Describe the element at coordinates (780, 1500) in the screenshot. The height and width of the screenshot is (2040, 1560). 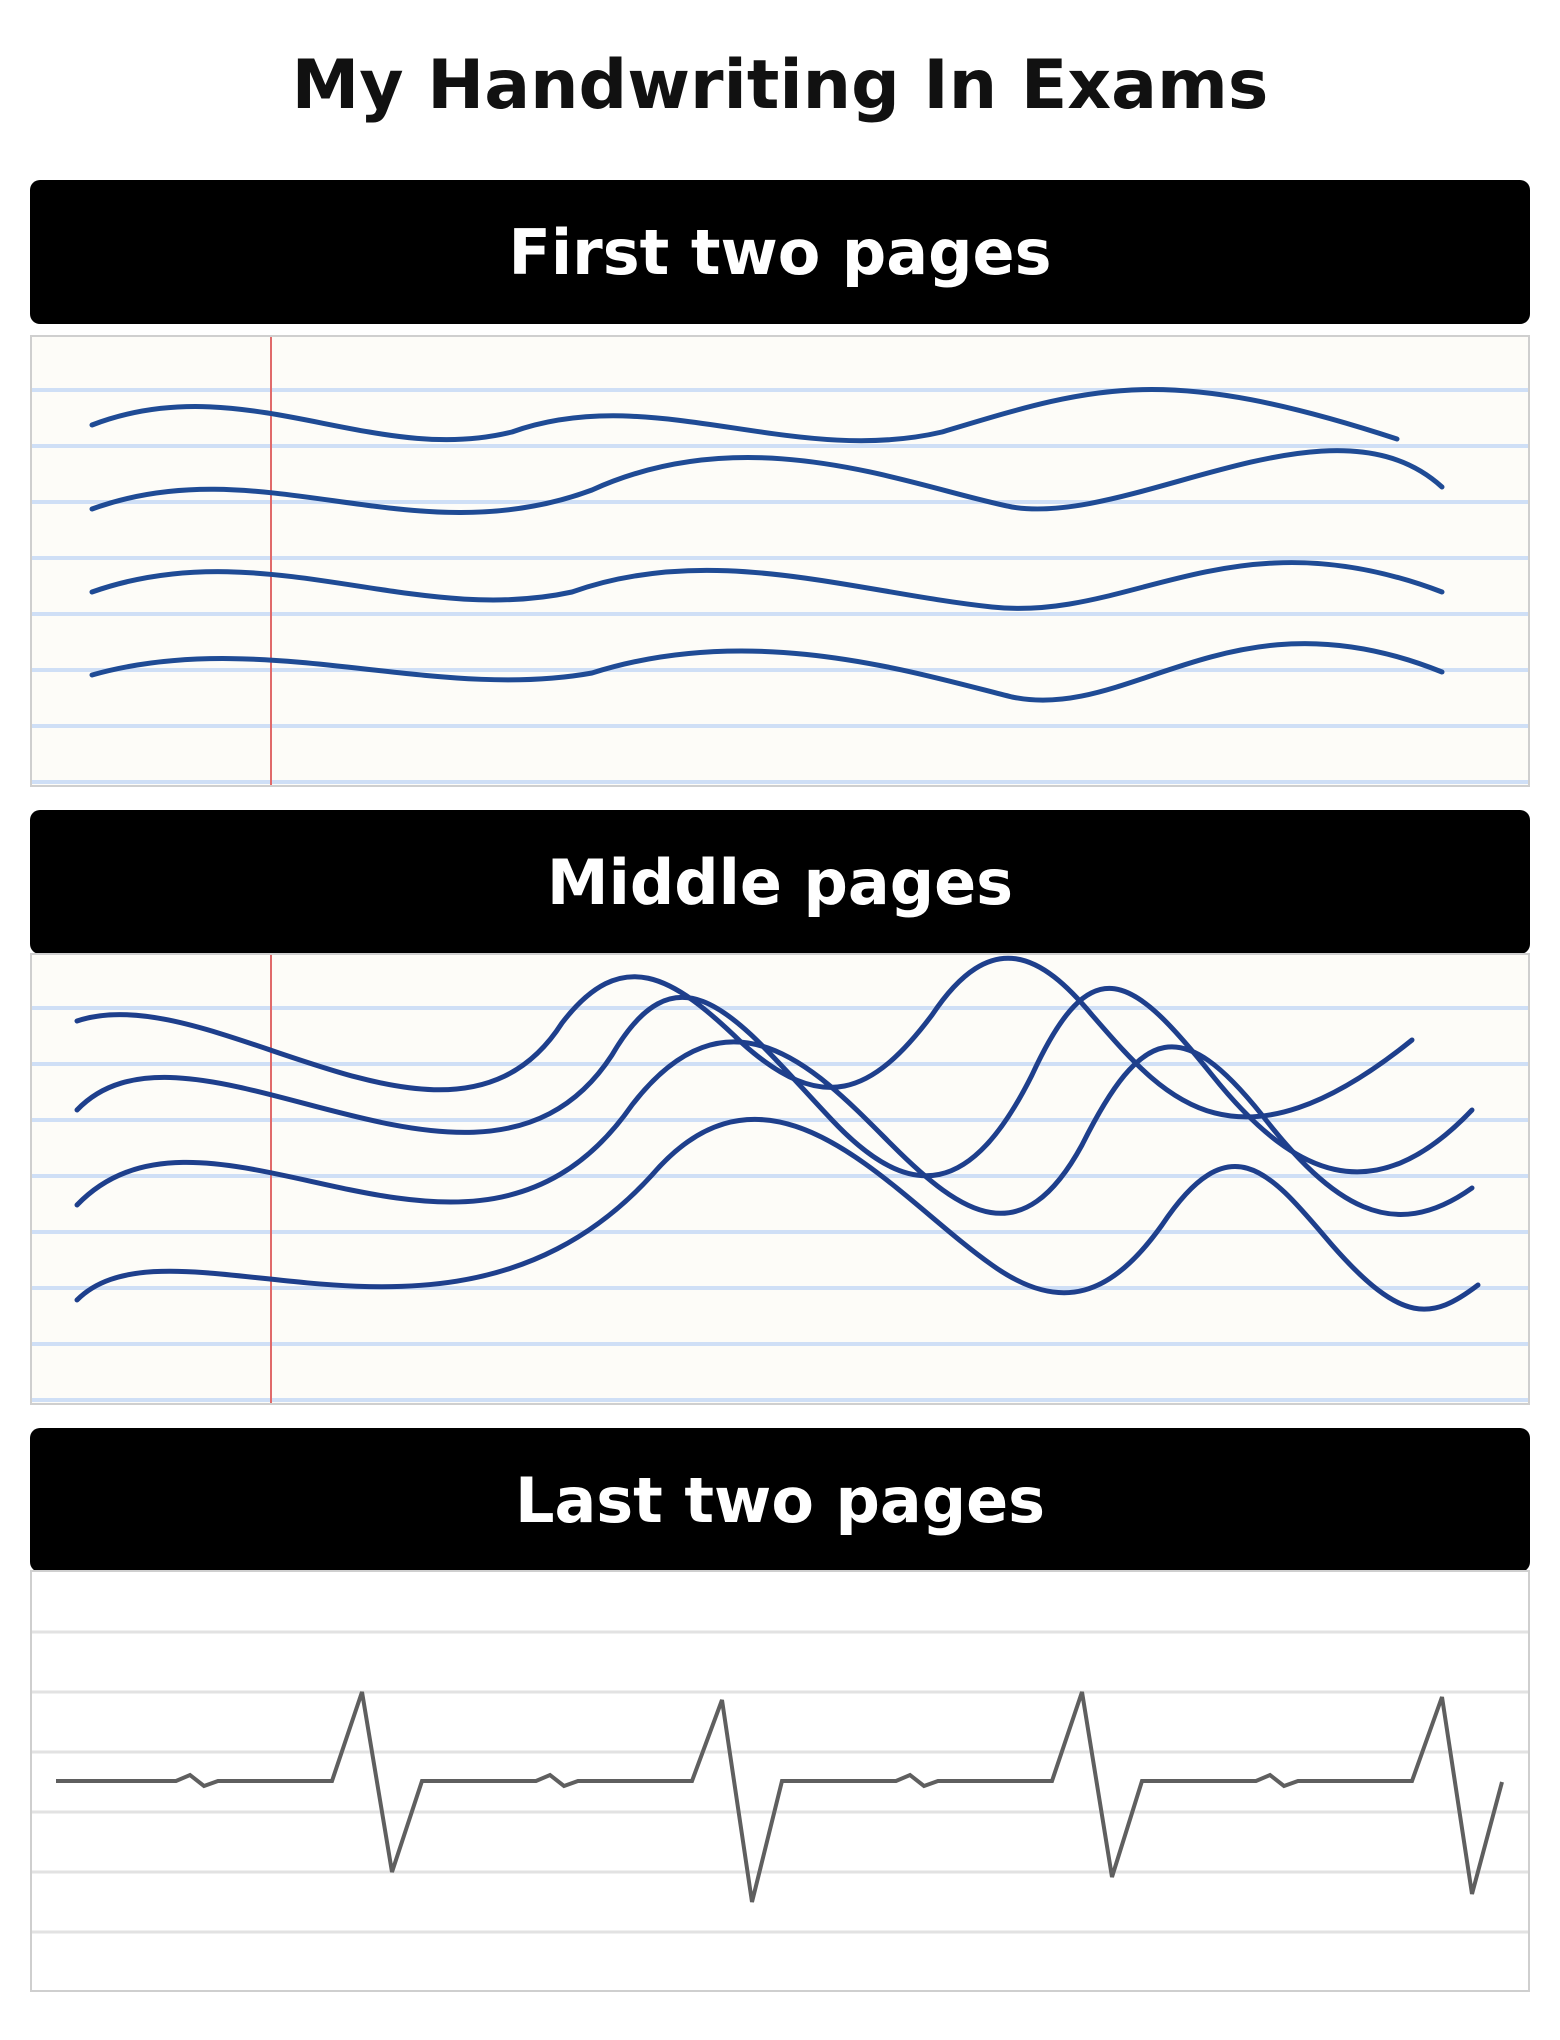
I see `last-pages-banner: Last two pages` at that location.